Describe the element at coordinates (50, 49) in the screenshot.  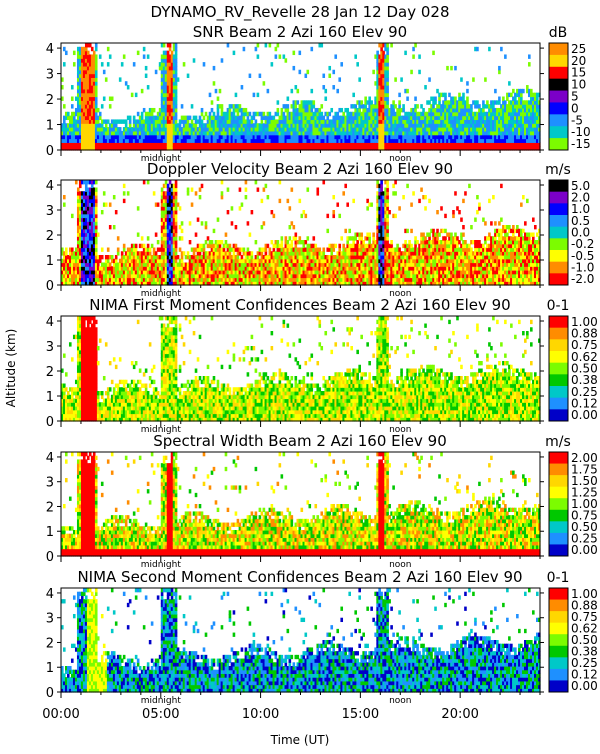
I see `y-tick-label: 4` at that location.